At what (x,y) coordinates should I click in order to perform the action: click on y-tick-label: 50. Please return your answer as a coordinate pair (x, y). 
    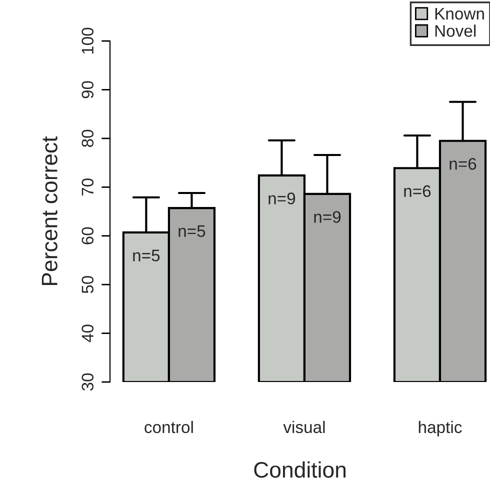
    Looking at the image, I should click on (88, 285).